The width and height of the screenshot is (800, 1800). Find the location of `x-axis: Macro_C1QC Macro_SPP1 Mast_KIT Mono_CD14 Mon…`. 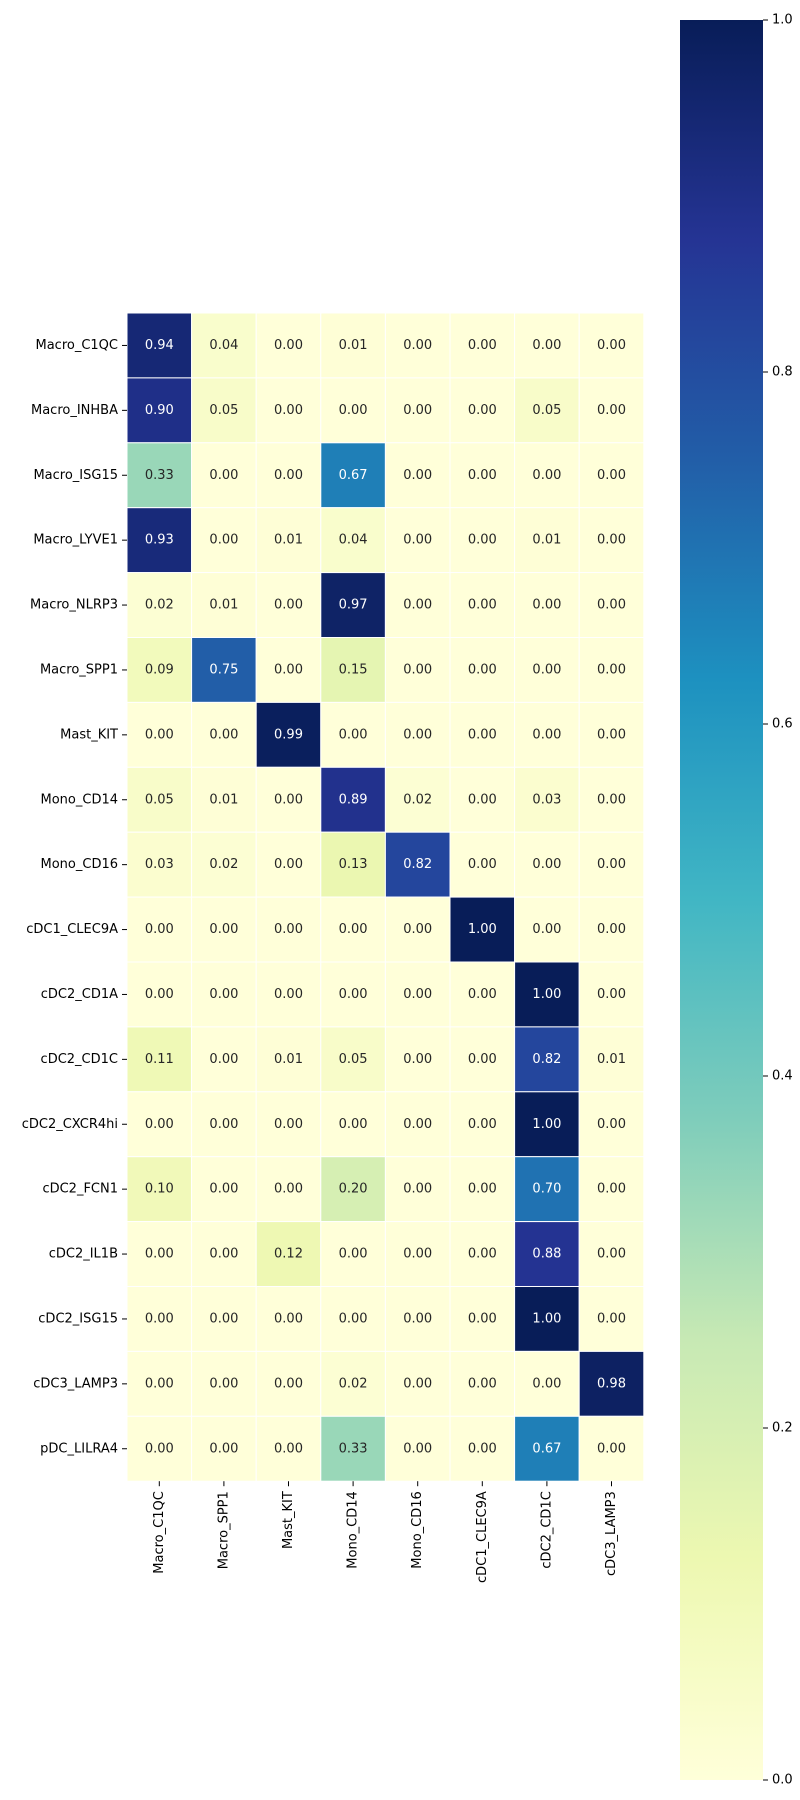

x-axis: Macro_C1QC Macro_SPP1 Mast_KIT Mono_CD14 Mon… is located at coordinates (385, 1532).